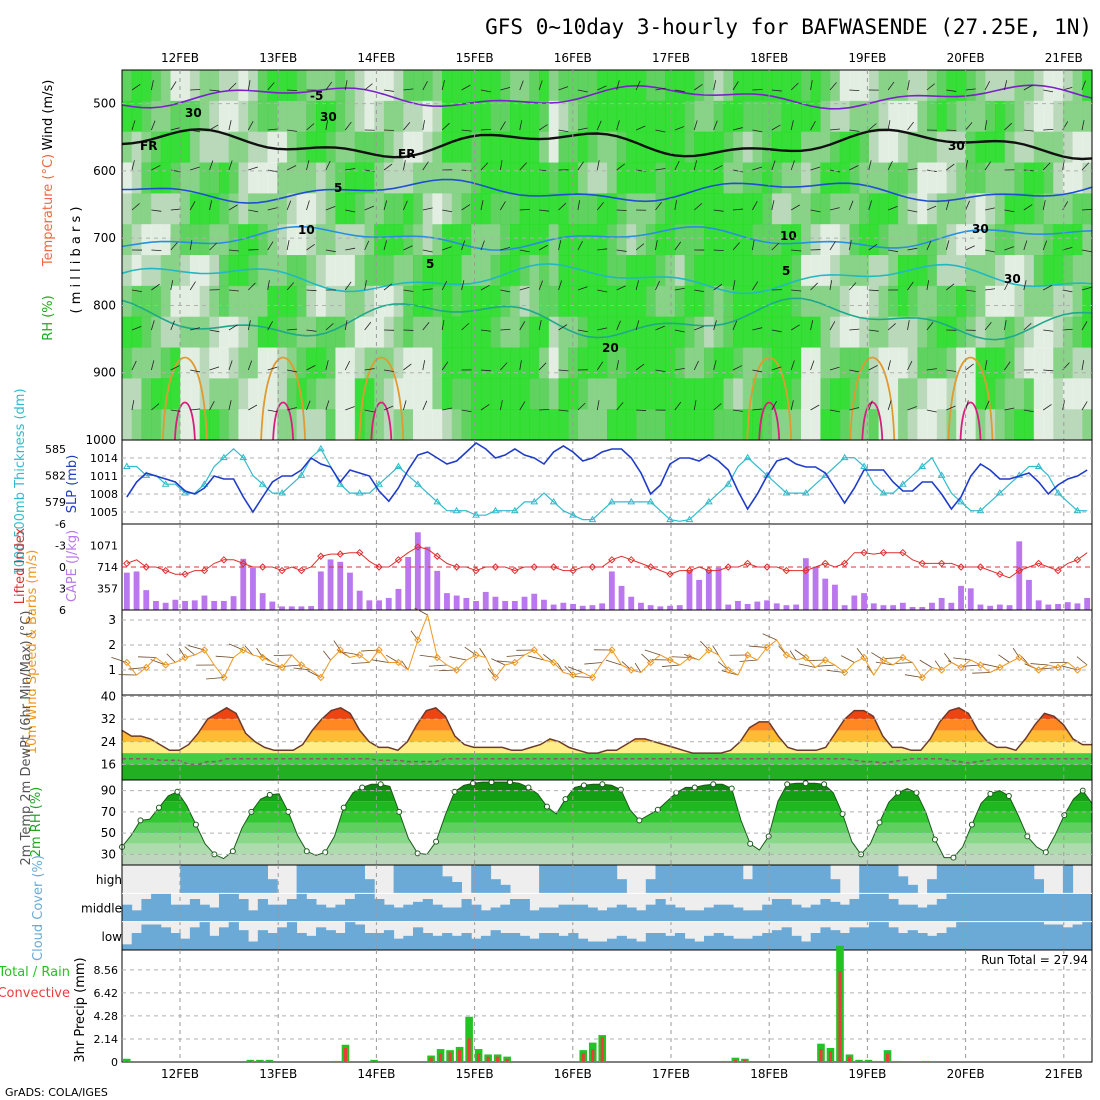 The height and width of the screenshot is (1100, 1100). I want to click on thickness-point, so click(786, 492).